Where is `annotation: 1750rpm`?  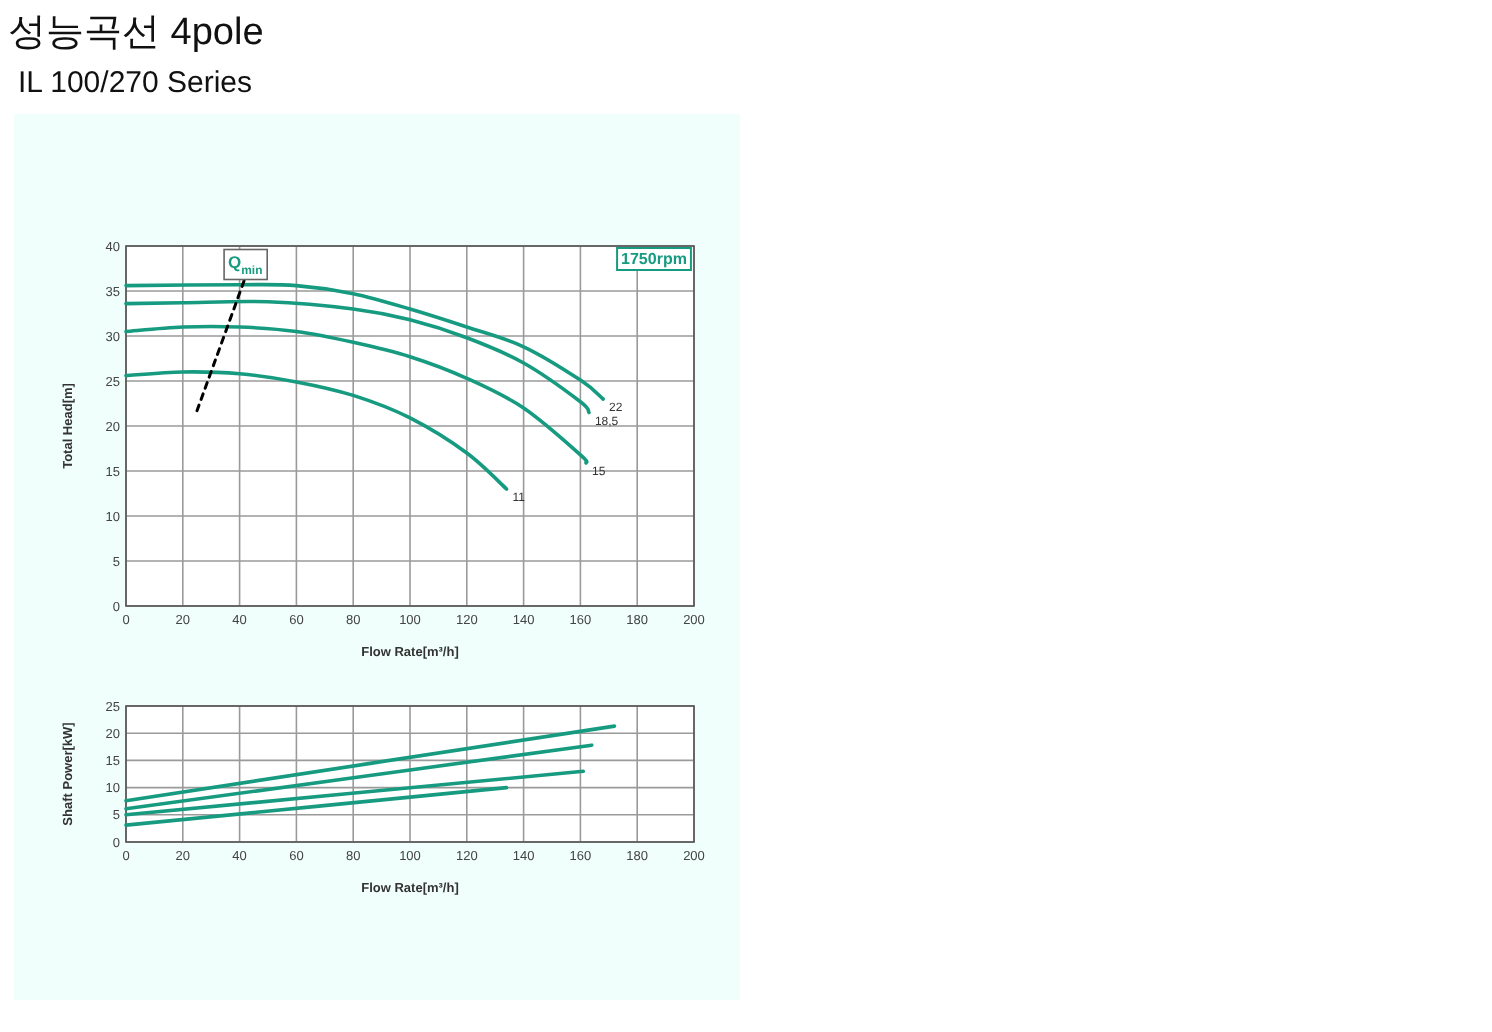
annotation: 1750rpm is located at coordinates (654, 259).